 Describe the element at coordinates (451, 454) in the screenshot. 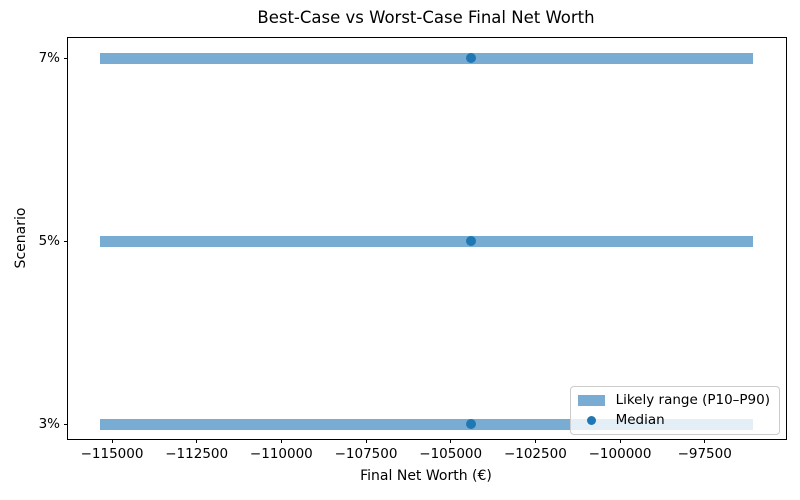

I see `x-tick-label: −105000` at that location.